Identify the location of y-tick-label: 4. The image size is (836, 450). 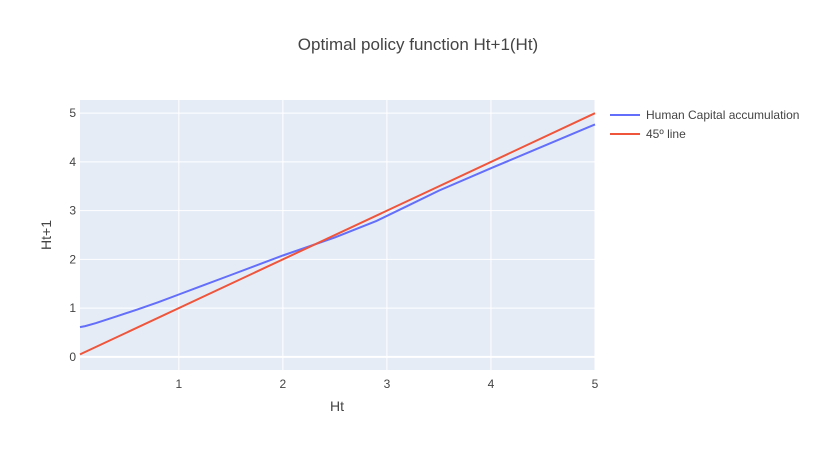
(72, 162).